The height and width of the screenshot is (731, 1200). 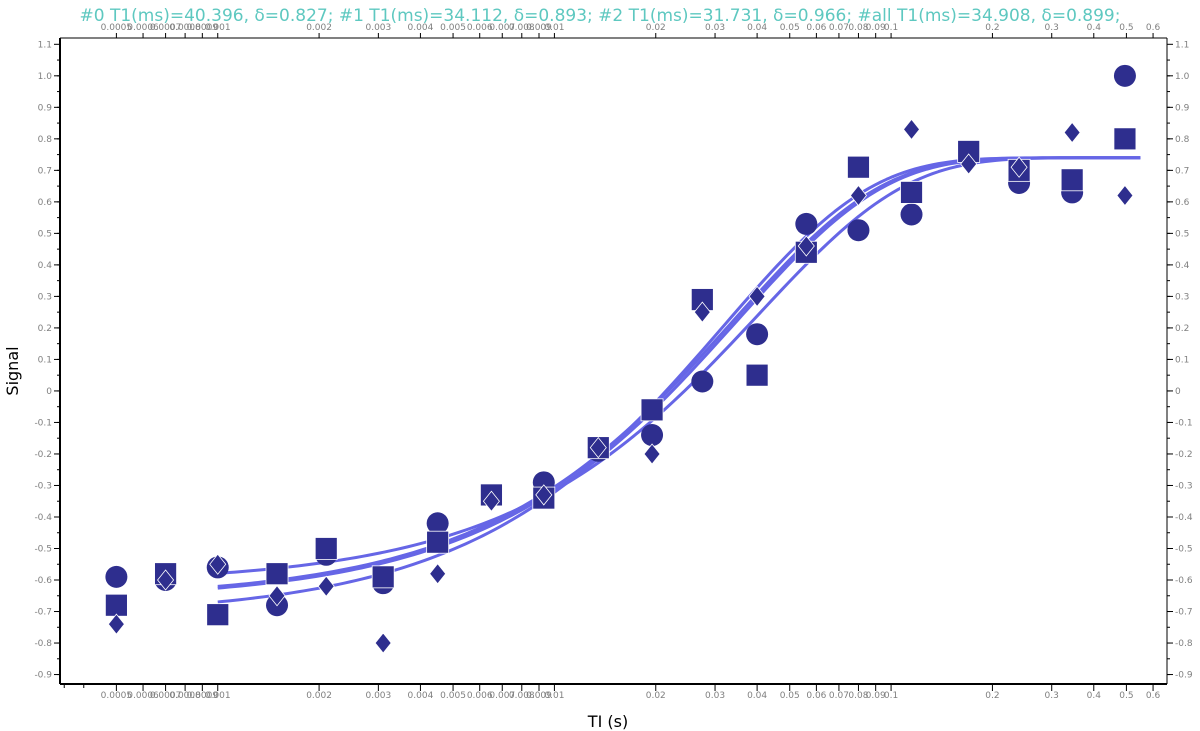 I want to click on y-tick-label-right: -0.4, so click(x=1184, y=518).